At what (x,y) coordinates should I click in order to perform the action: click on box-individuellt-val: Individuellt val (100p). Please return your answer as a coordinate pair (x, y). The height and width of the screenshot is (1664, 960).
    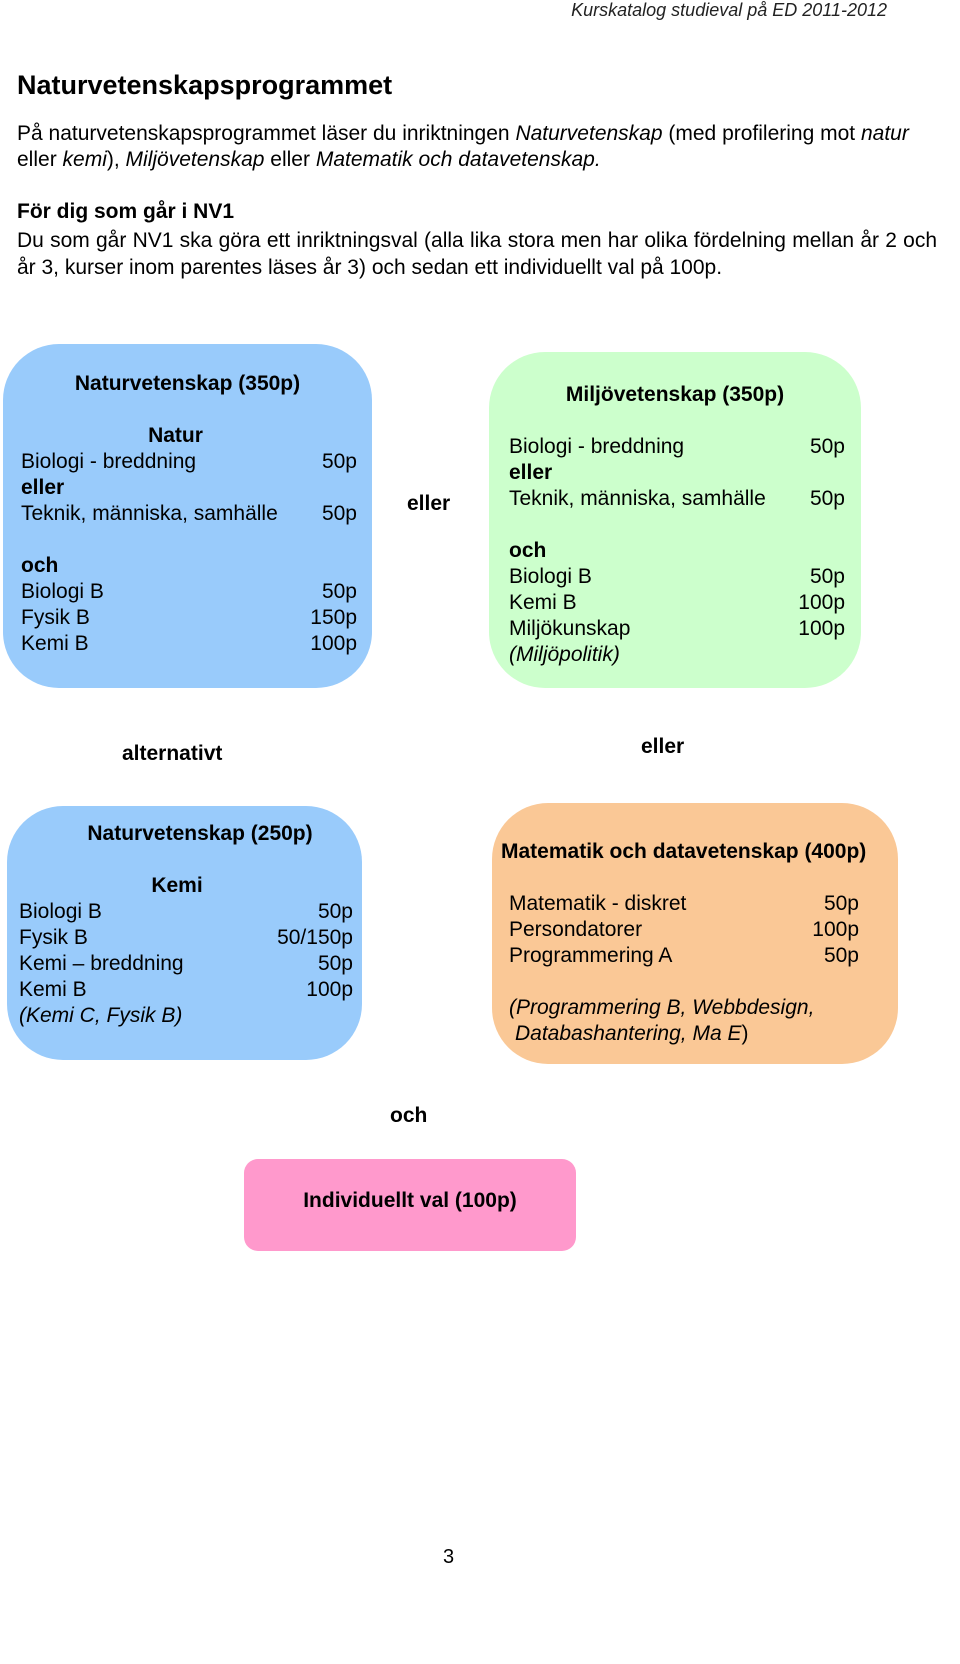
    Looking at the image, I should click on (410, 1205).